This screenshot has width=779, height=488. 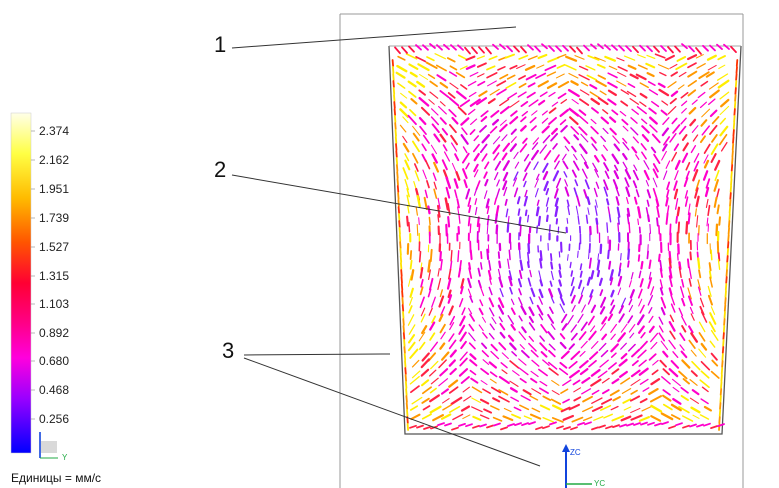 I want to click on legend-value: 2.374, so click(x=54, y=131).